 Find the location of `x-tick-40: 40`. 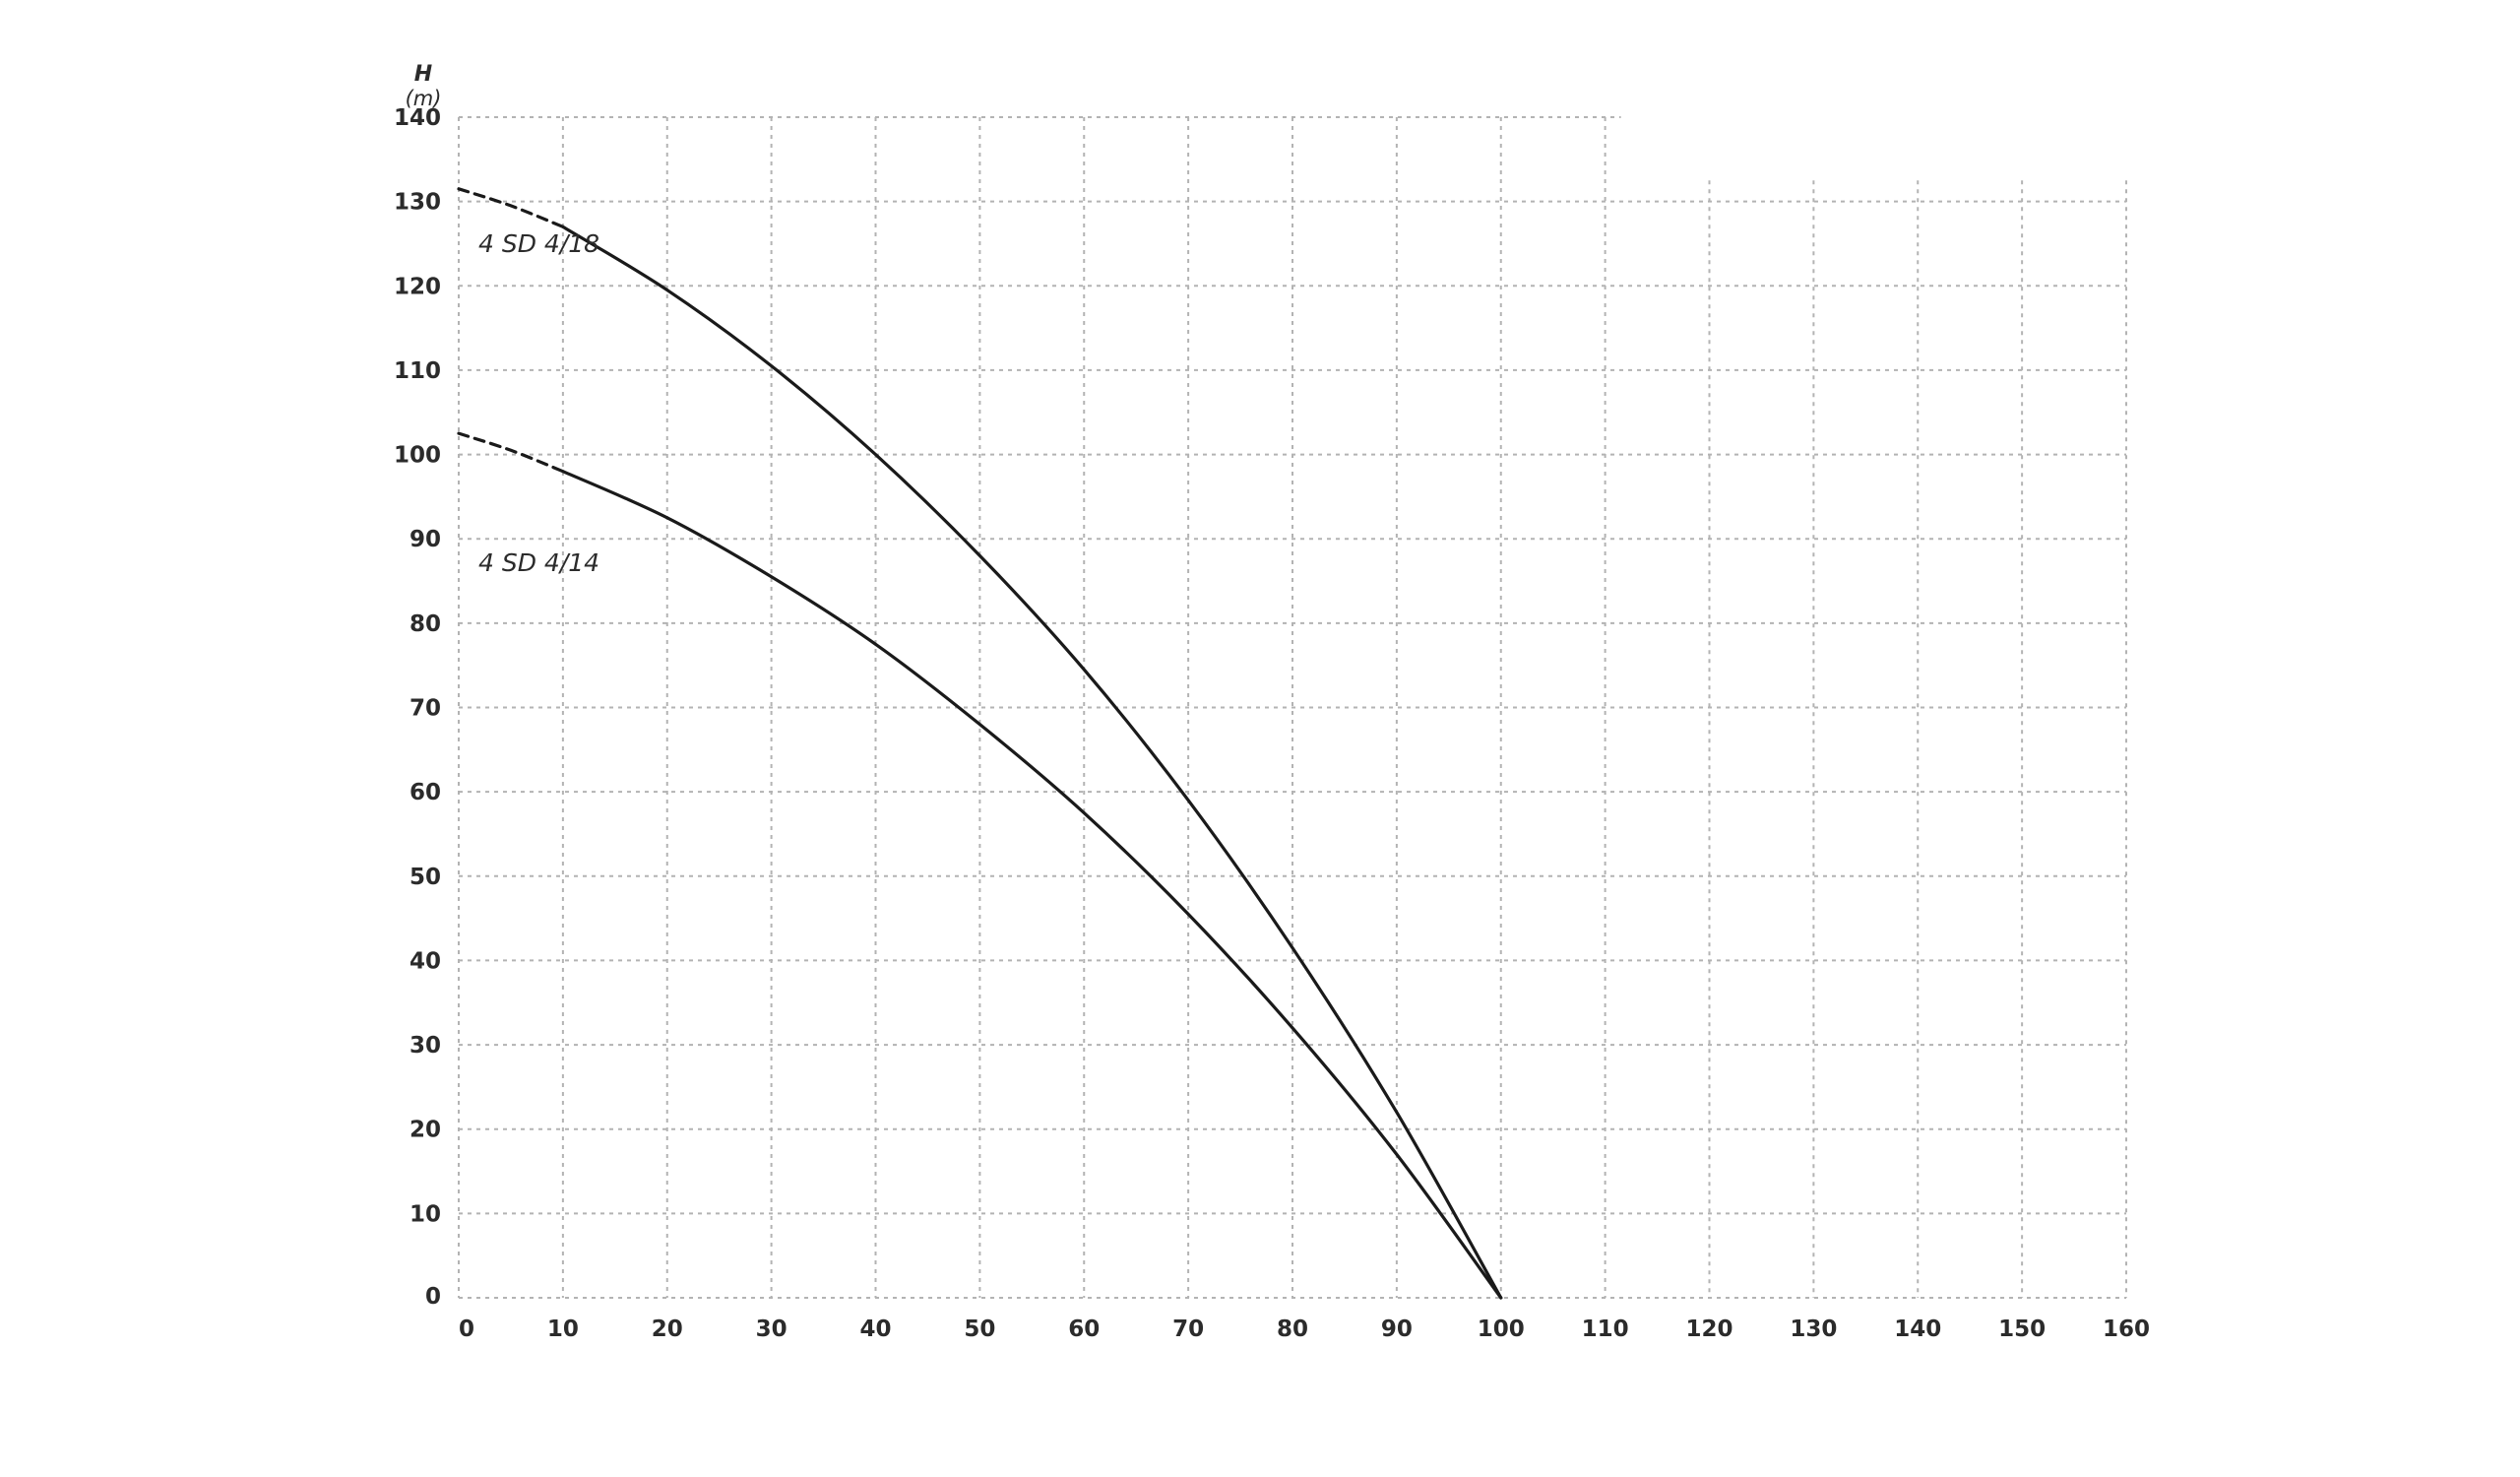

x-tick-40: 40 is located at coordinates (875, 1329).